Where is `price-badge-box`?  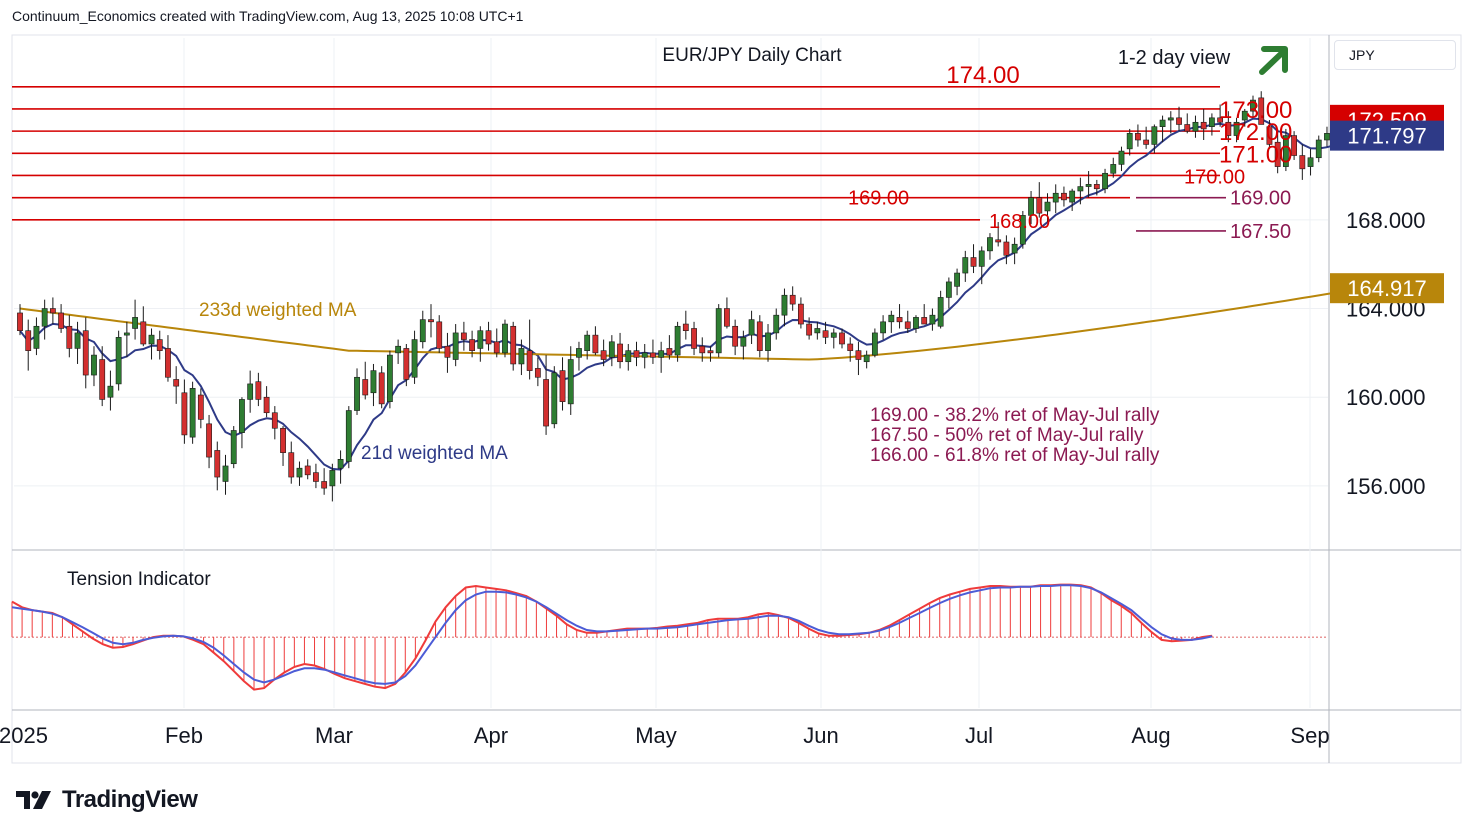
price-badge-box is located at coordinates (1387, 288).